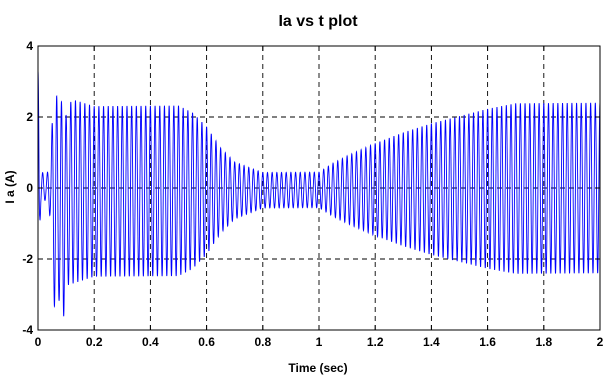 The width and height of the screenshot is (609, 379). I want to click on y-tick-label: -2, so click(27, 259).